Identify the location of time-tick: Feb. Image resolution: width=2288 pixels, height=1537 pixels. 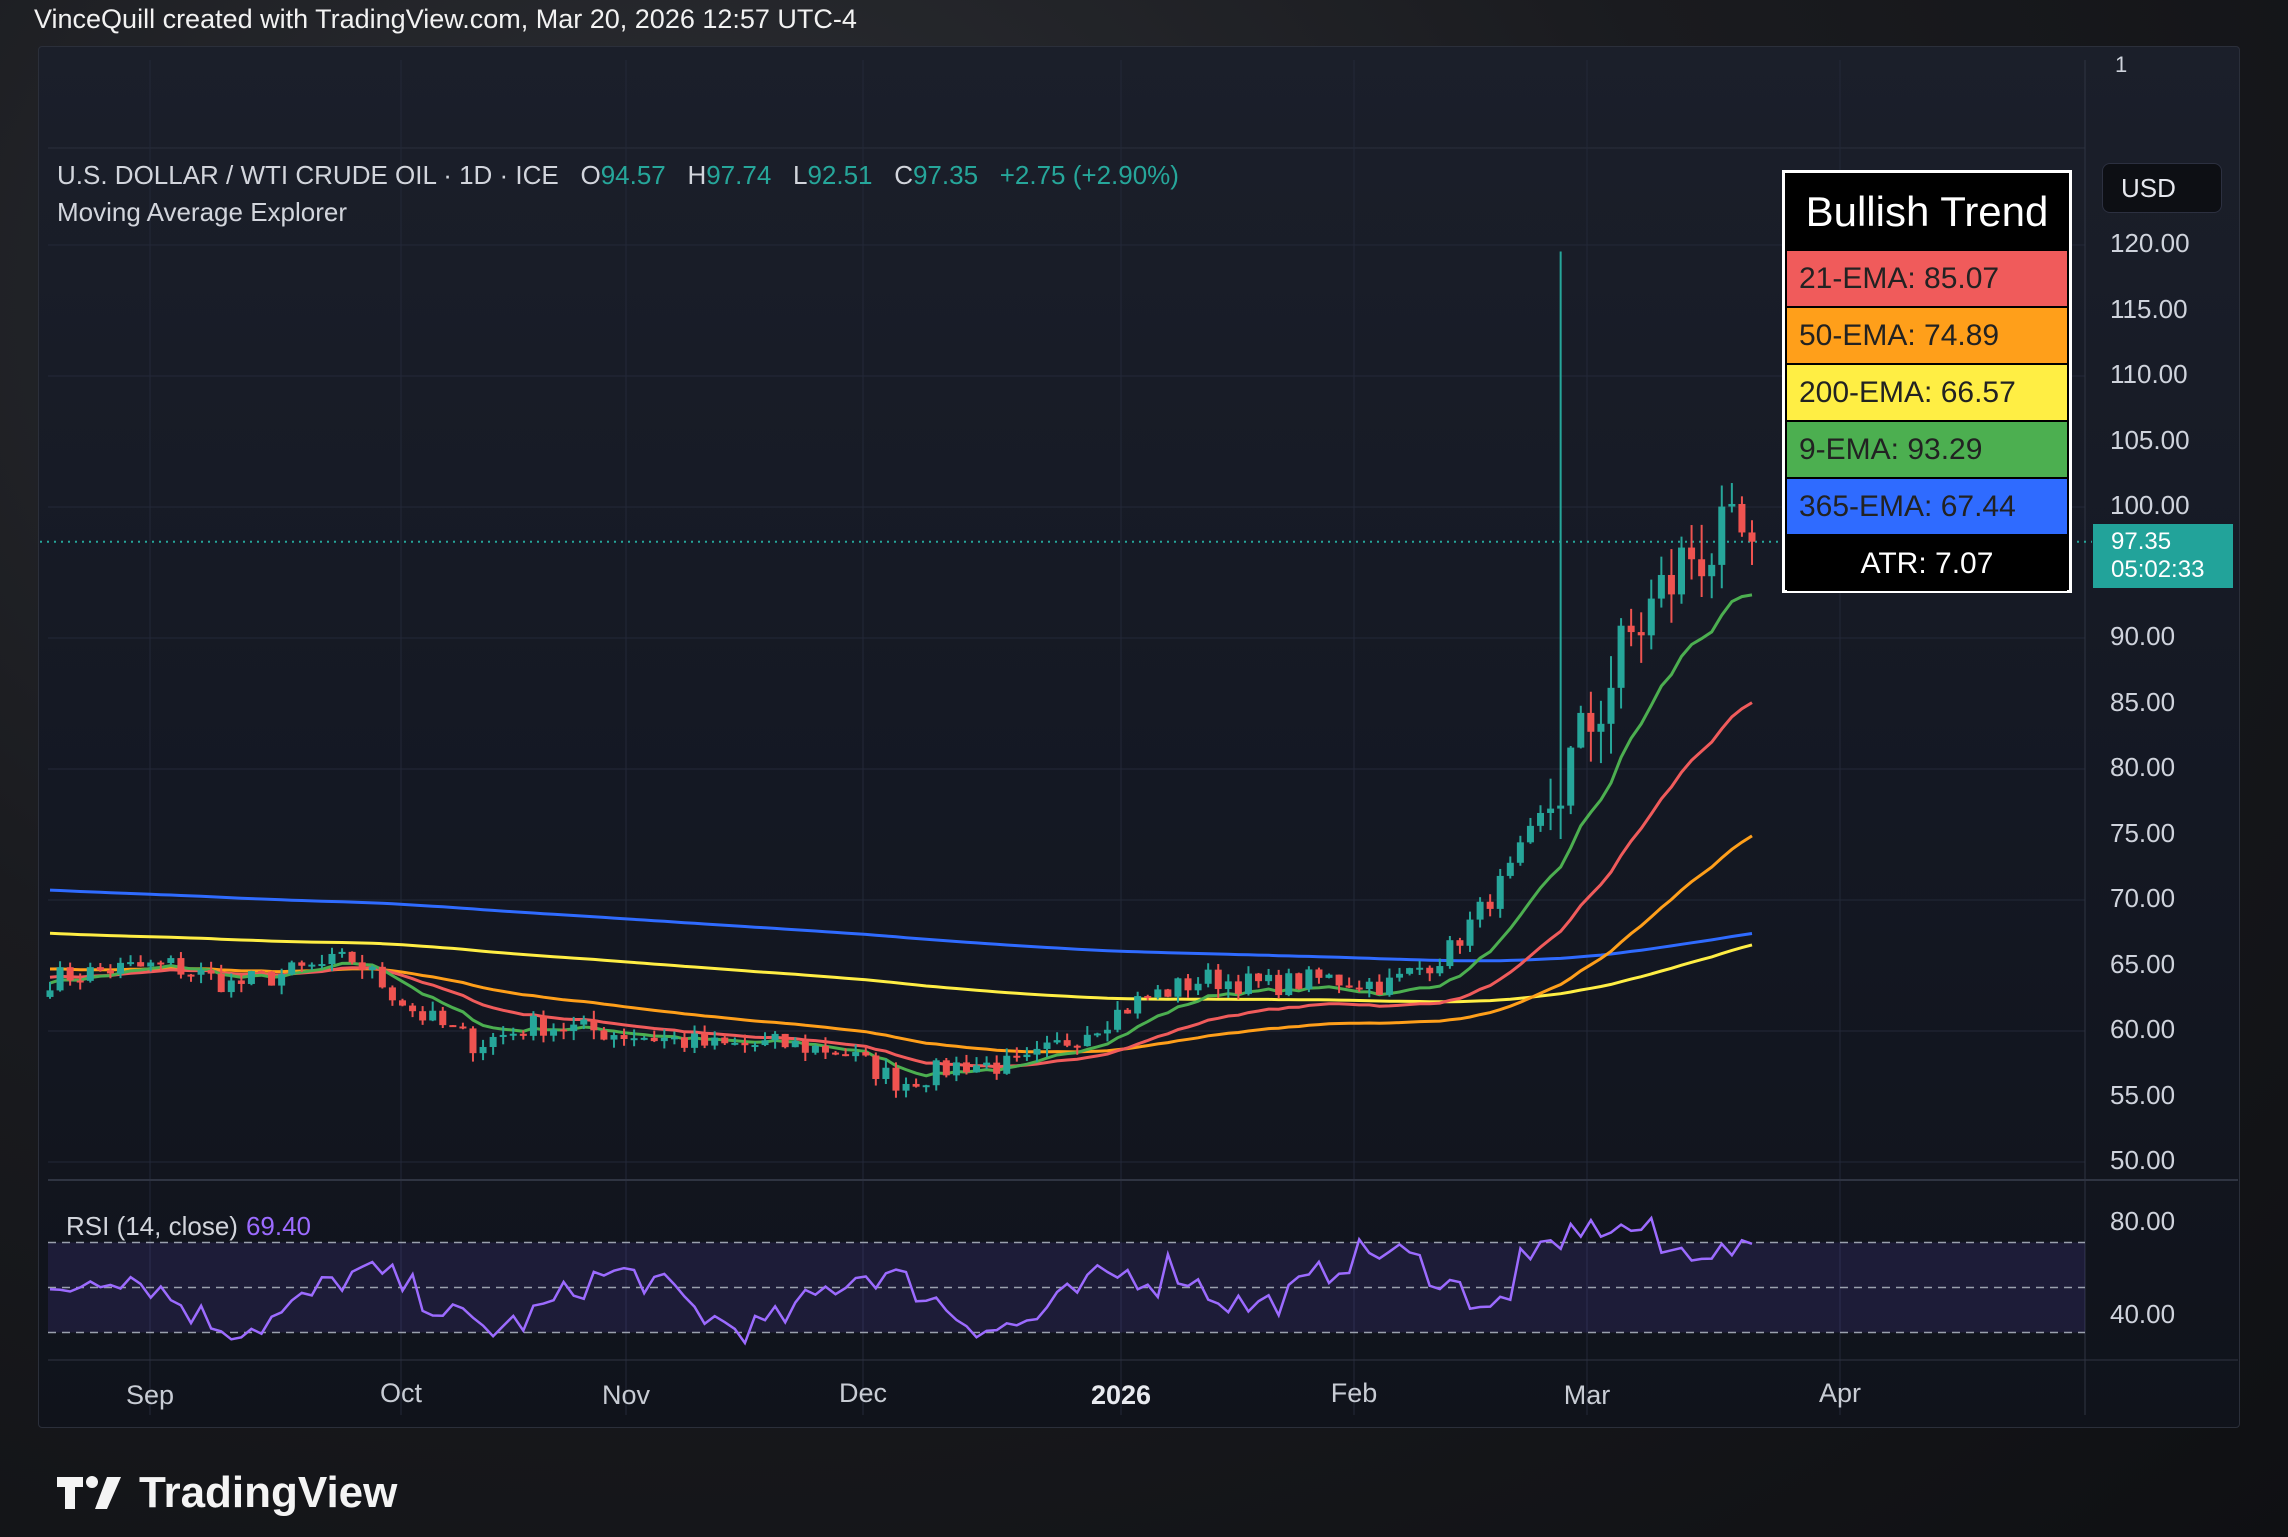
(1354, 1393).